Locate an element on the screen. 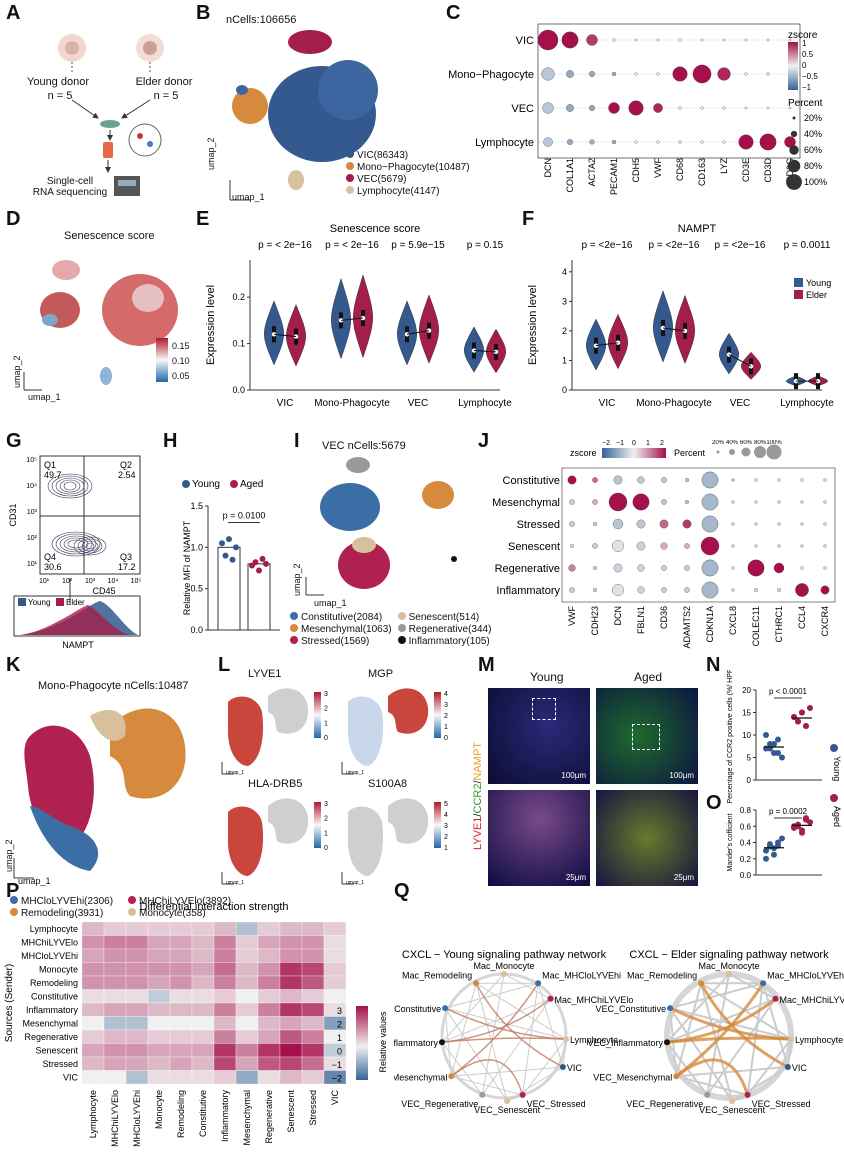  cluster-mono-phagocyte is located at coordinates (250, 106).